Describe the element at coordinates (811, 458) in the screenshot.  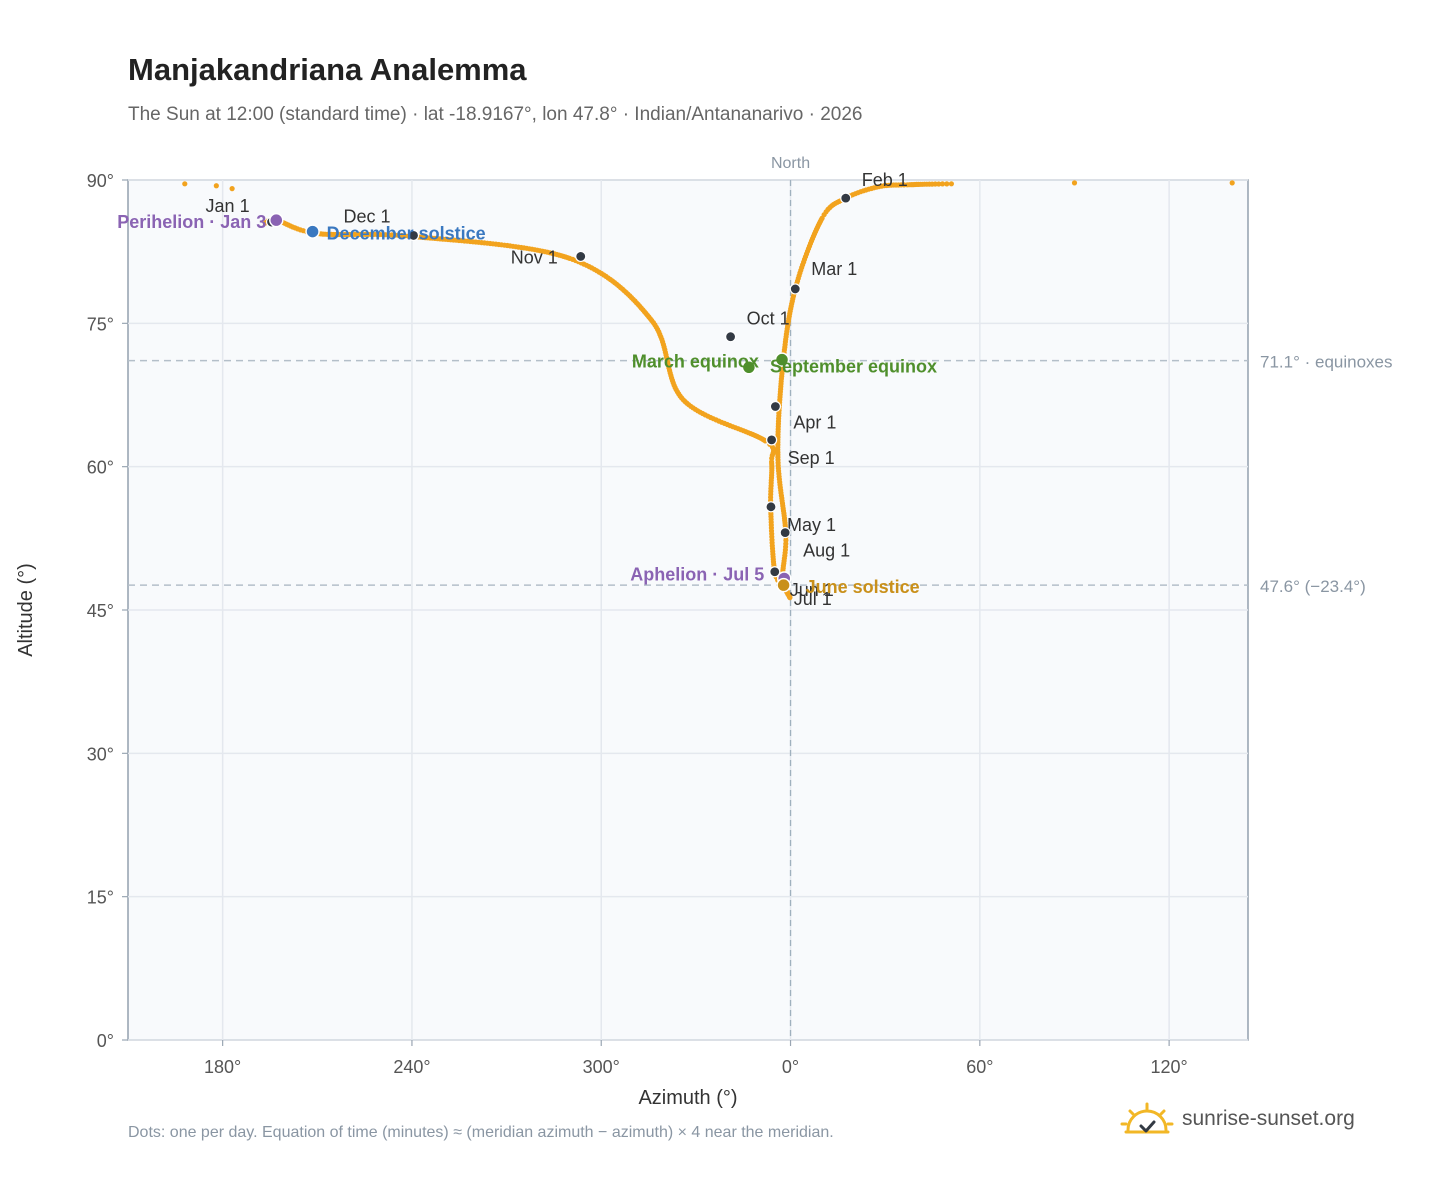
I see `month-label: Sep 1` at that location.